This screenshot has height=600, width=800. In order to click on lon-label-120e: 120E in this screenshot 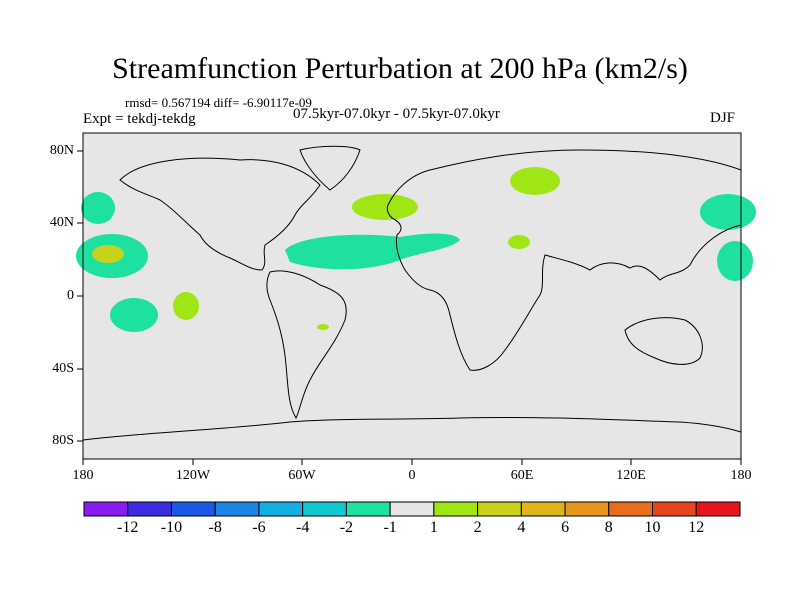, I will do `click(631, 475)`.